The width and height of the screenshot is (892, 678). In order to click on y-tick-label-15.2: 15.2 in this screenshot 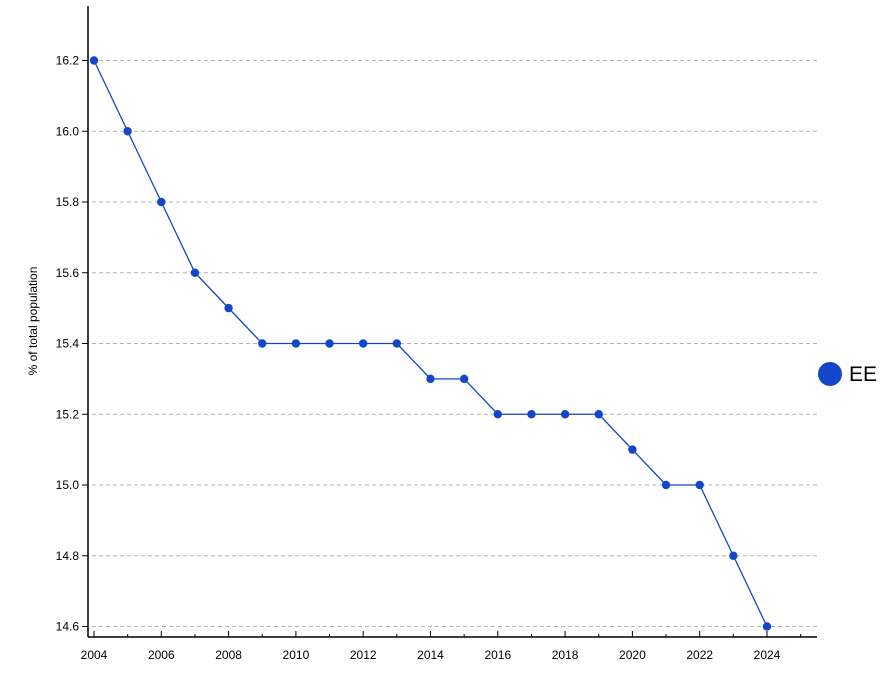, I will do `click(68, 414)`.